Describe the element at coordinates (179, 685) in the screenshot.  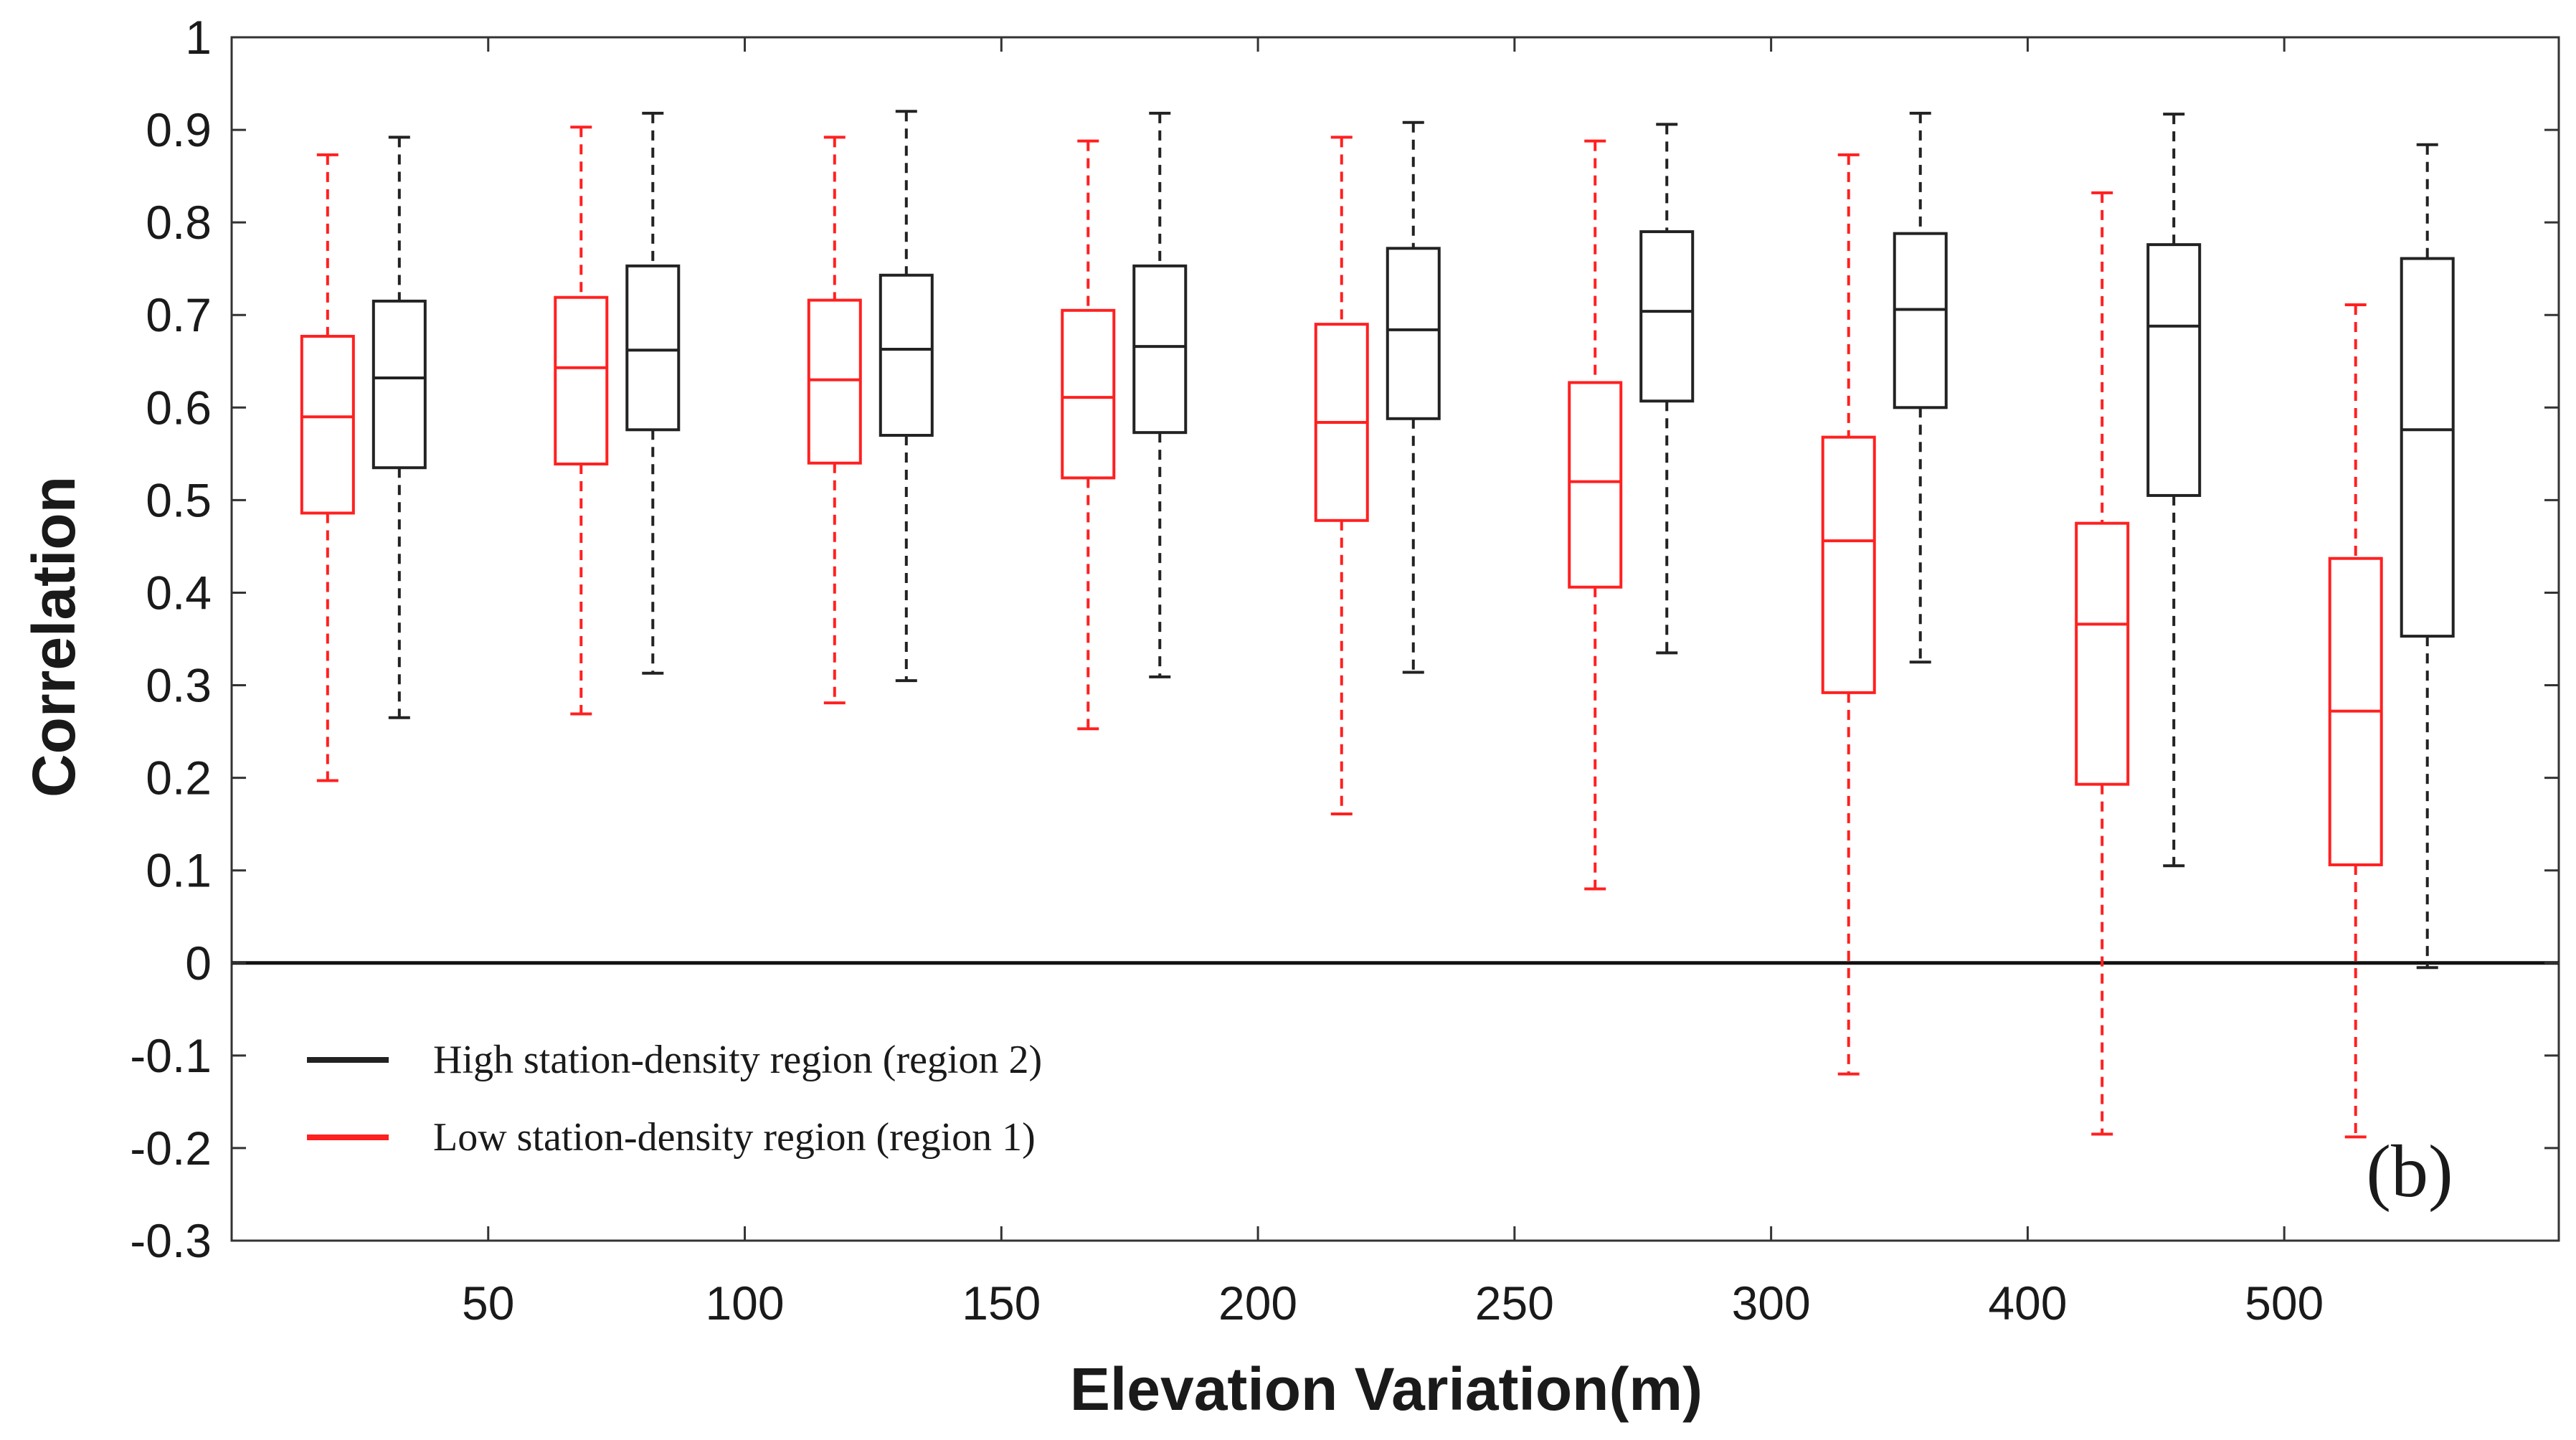
I see `y-tick-label: 0.3` at that location.